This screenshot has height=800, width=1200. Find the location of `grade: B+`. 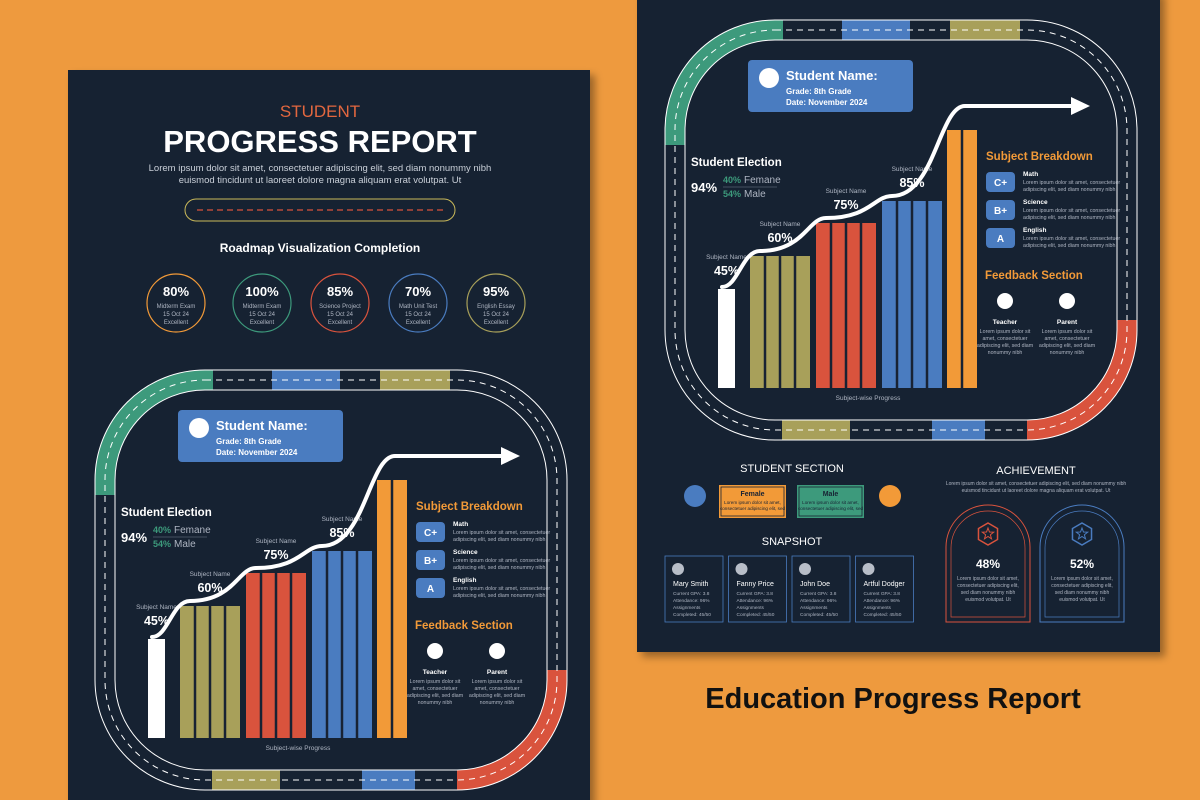

grade: B+ is located at coordinates (1000, 211).